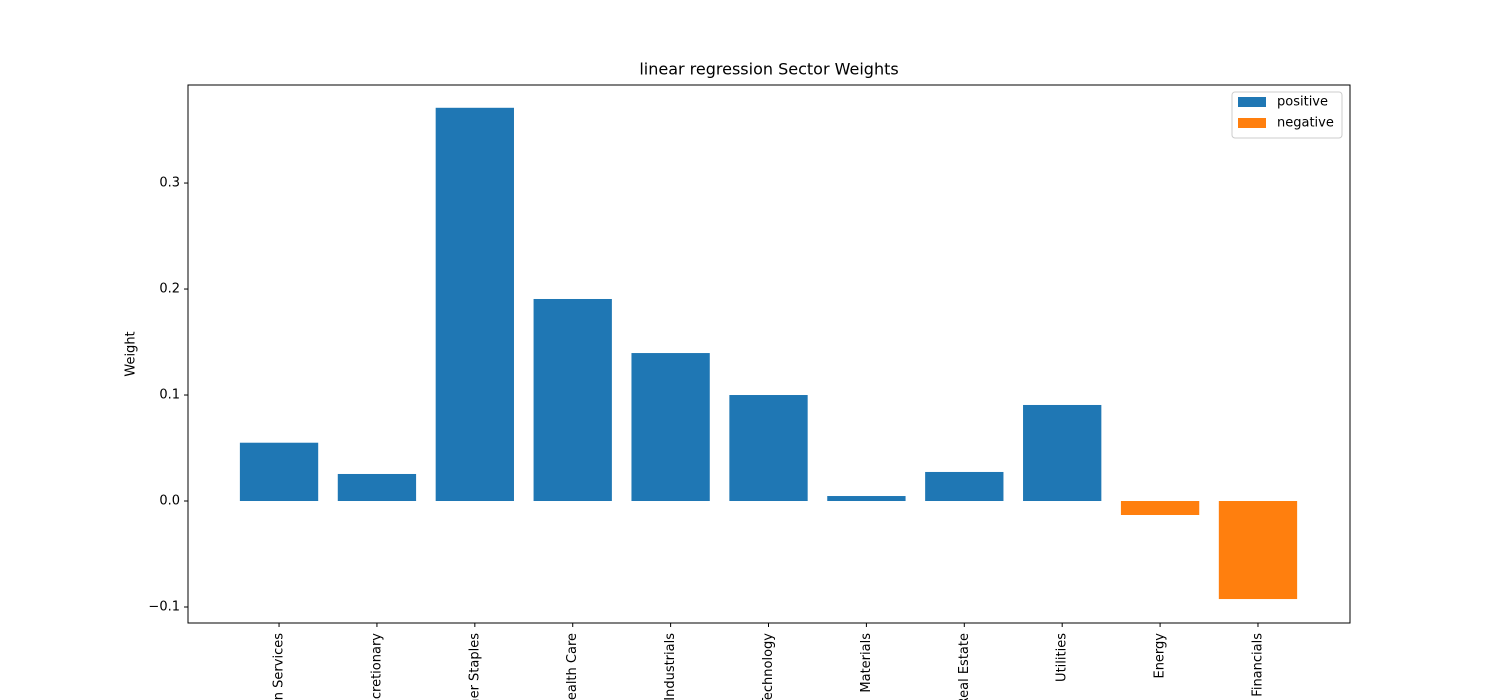  Describe the element at coordinates (169, 501) in the screenshot. I see `y-tick-label: 0.0` at that location.